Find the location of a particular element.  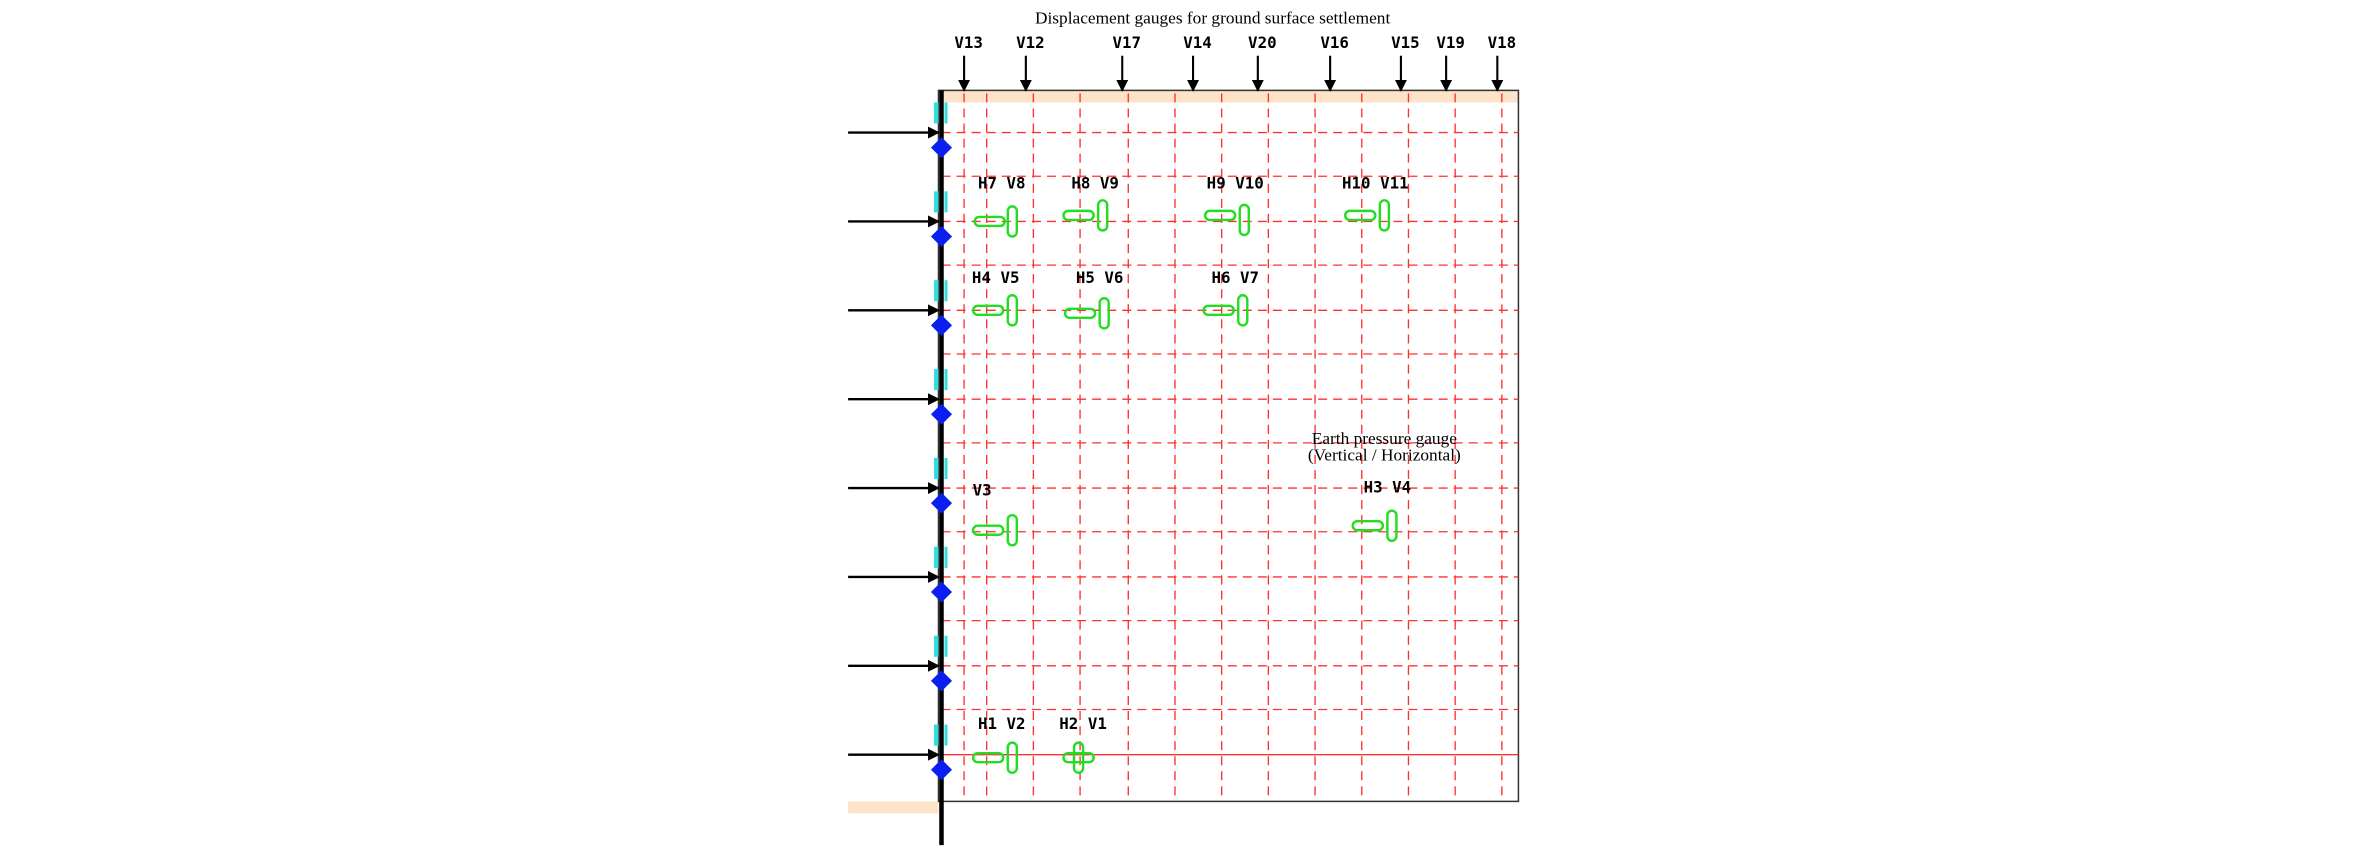

ground-surface is located at coordinates (1230, 96).